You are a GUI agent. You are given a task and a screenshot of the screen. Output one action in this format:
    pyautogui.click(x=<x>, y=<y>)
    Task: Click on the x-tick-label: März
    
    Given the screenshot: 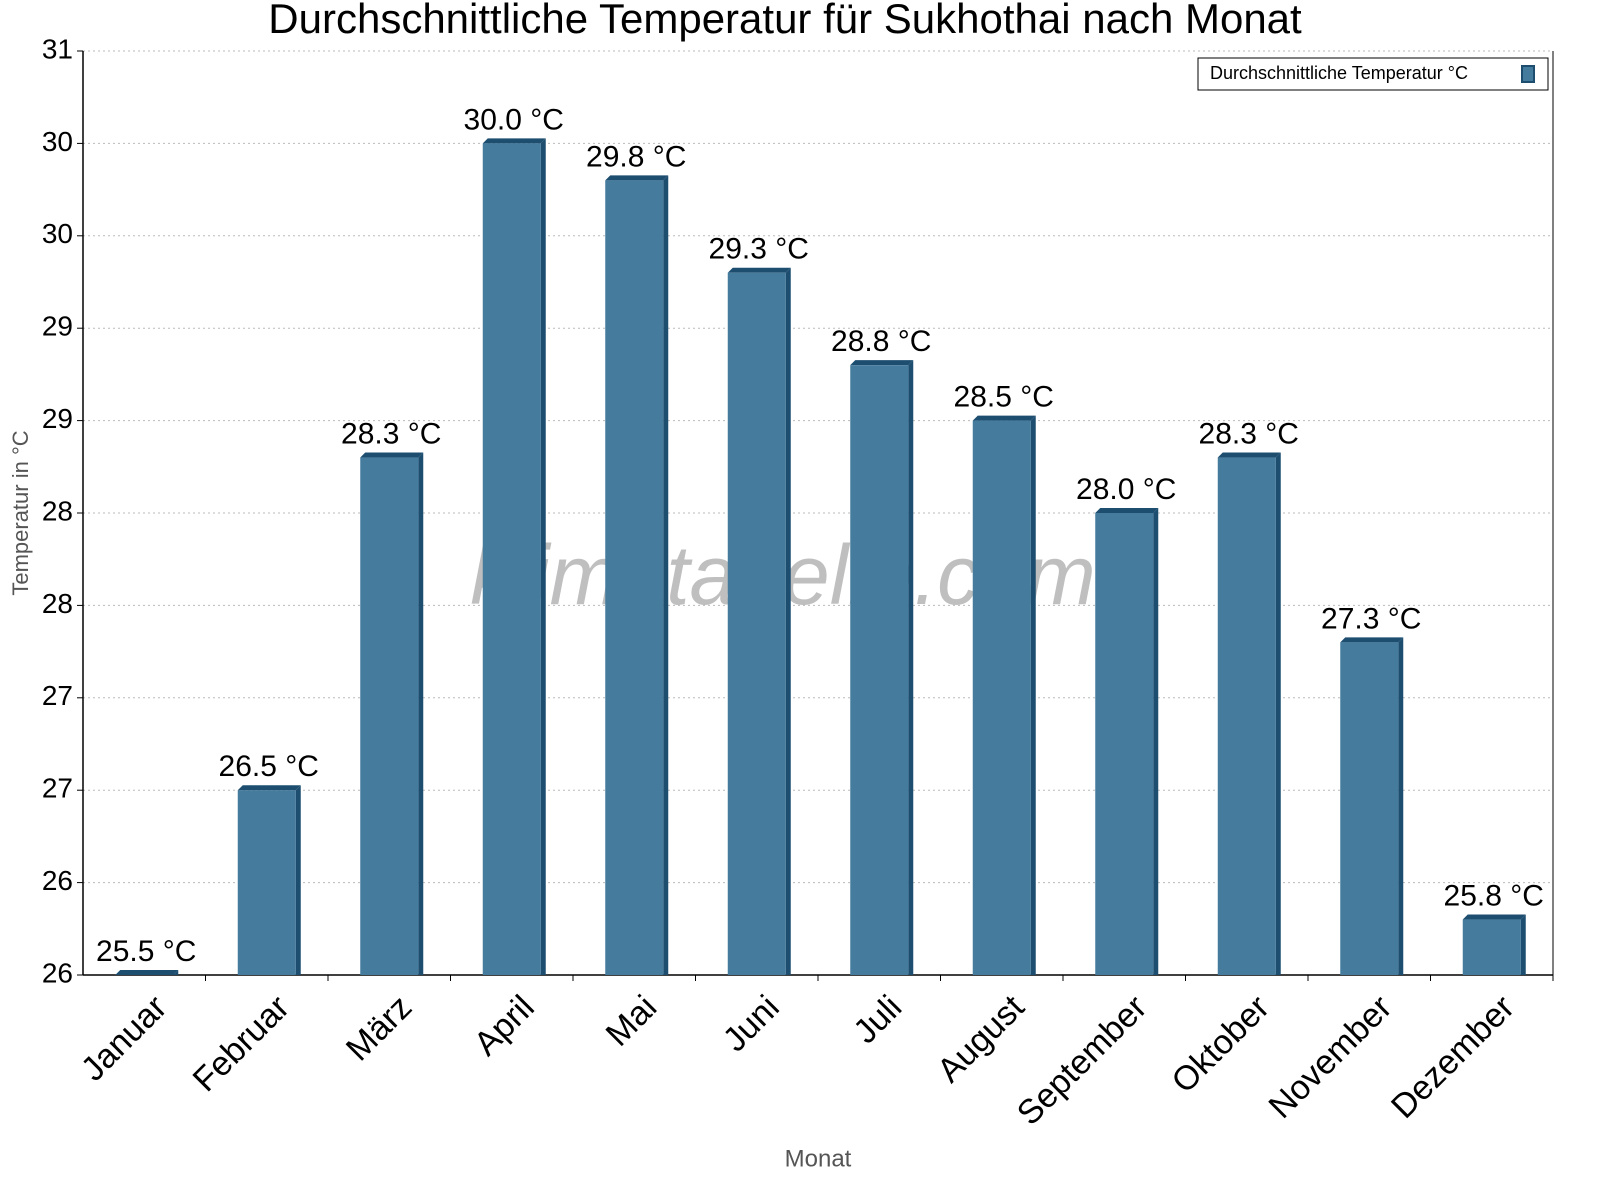 What is the action you would take?
    pyautogui.click(x=379, y=1028)
    